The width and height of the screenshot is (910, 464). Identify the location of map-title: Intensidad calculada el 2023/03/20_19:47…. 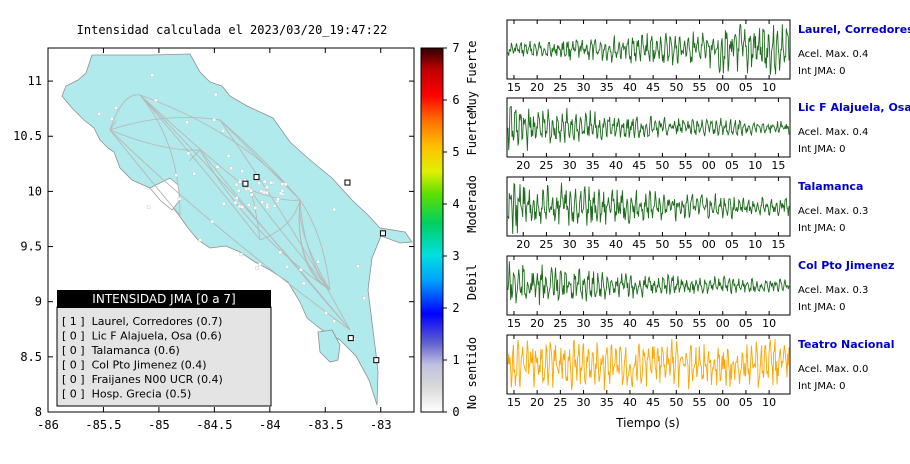
(232, 30).